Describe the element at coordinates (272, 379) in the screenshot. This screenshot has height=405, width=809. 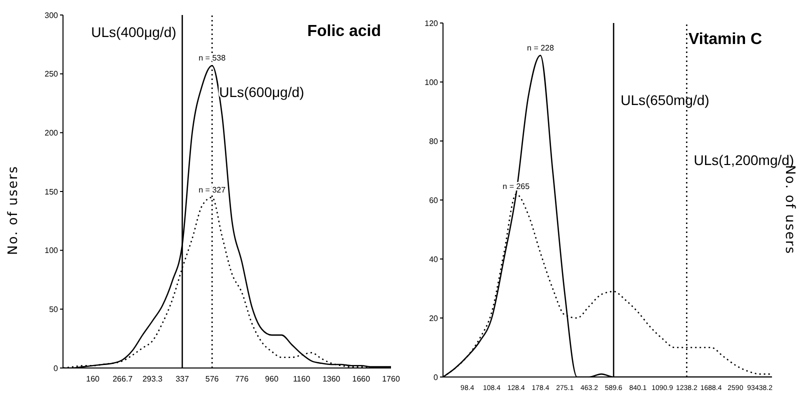
I see `x-tick-label: 960` at that location.